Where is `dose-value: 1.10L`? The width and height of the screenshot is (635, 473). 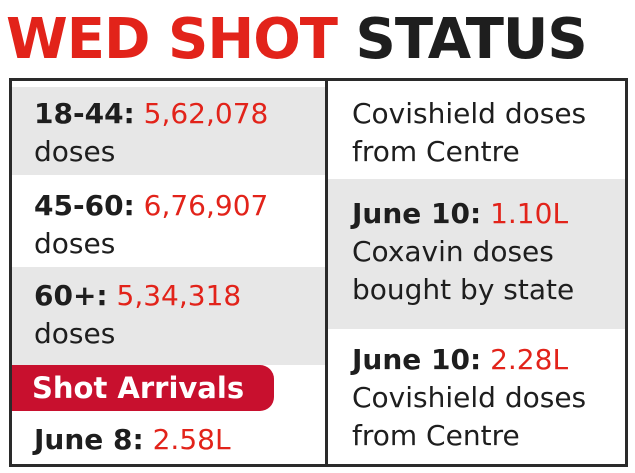 dose-value: 1.10L is located at coordinates (529, 213).